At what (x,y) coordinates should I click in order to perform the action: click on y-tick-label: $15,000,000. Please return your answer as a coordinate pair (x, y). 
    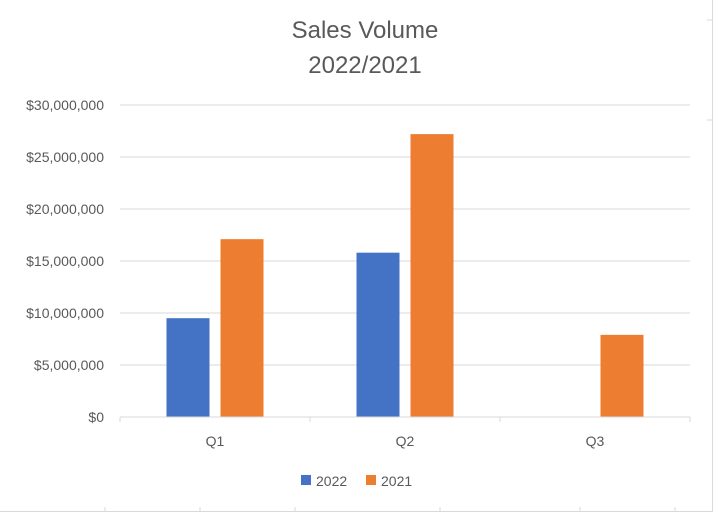
    Looking at the image, I should click on (65, 261).